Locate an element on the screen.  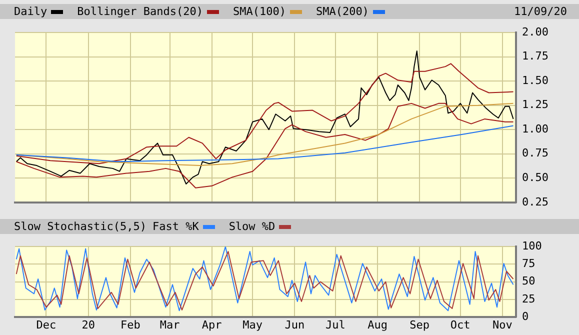
x-tick-label: Aug is located at coordinates (378, 325).